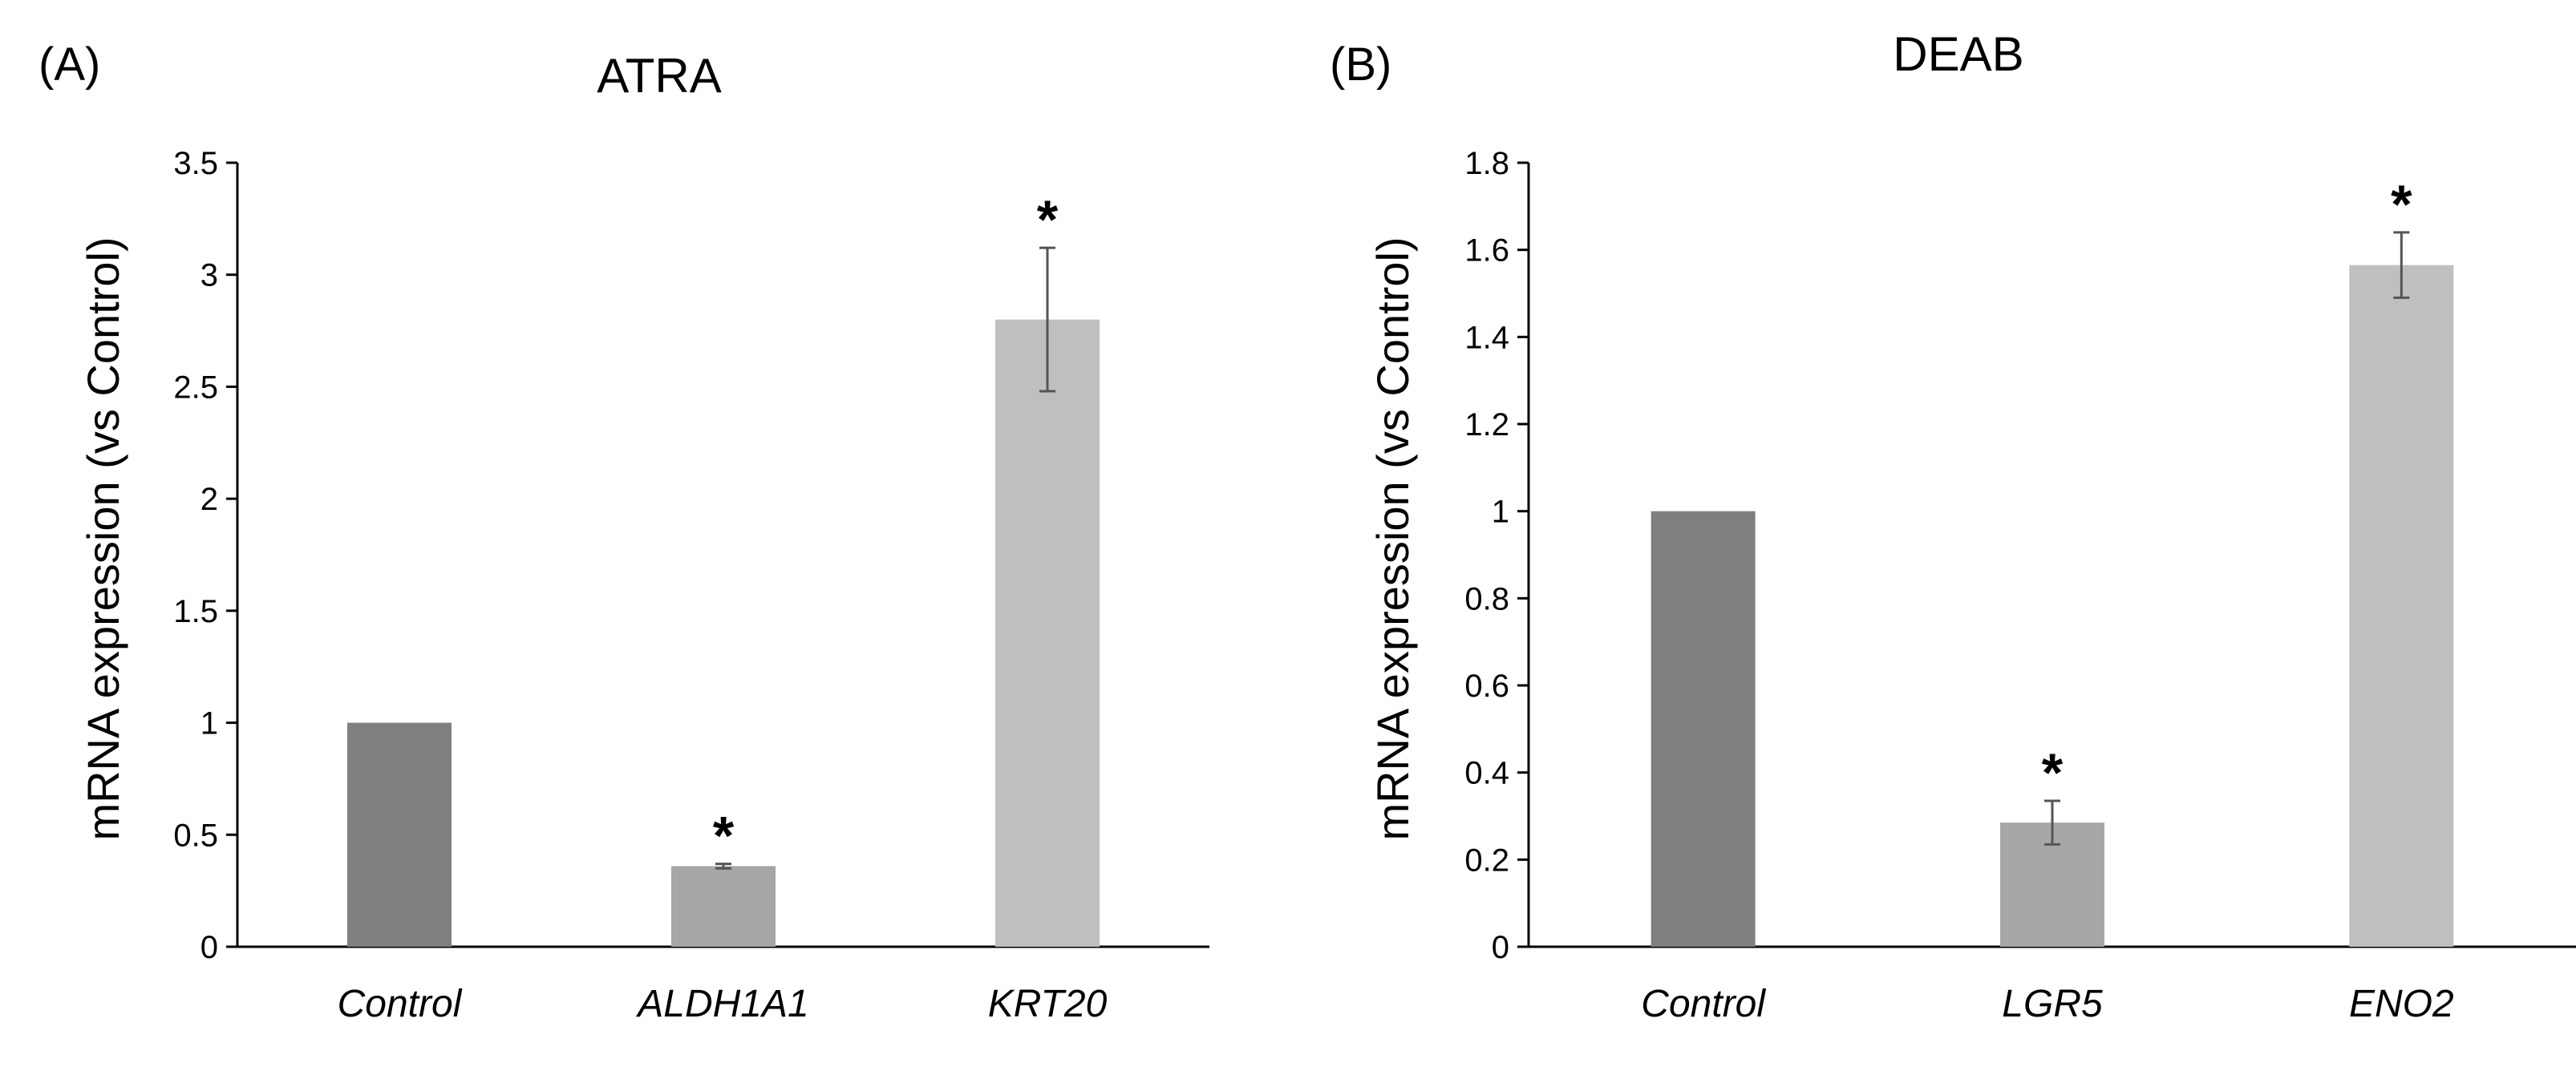 Image resolution: width=2576 pixels, height=1071 pixels. What do you see at coordinates (1486, 337) in the screenshot?
I see `y-tick-label: 1.4` at bounding box center [1486, 337].